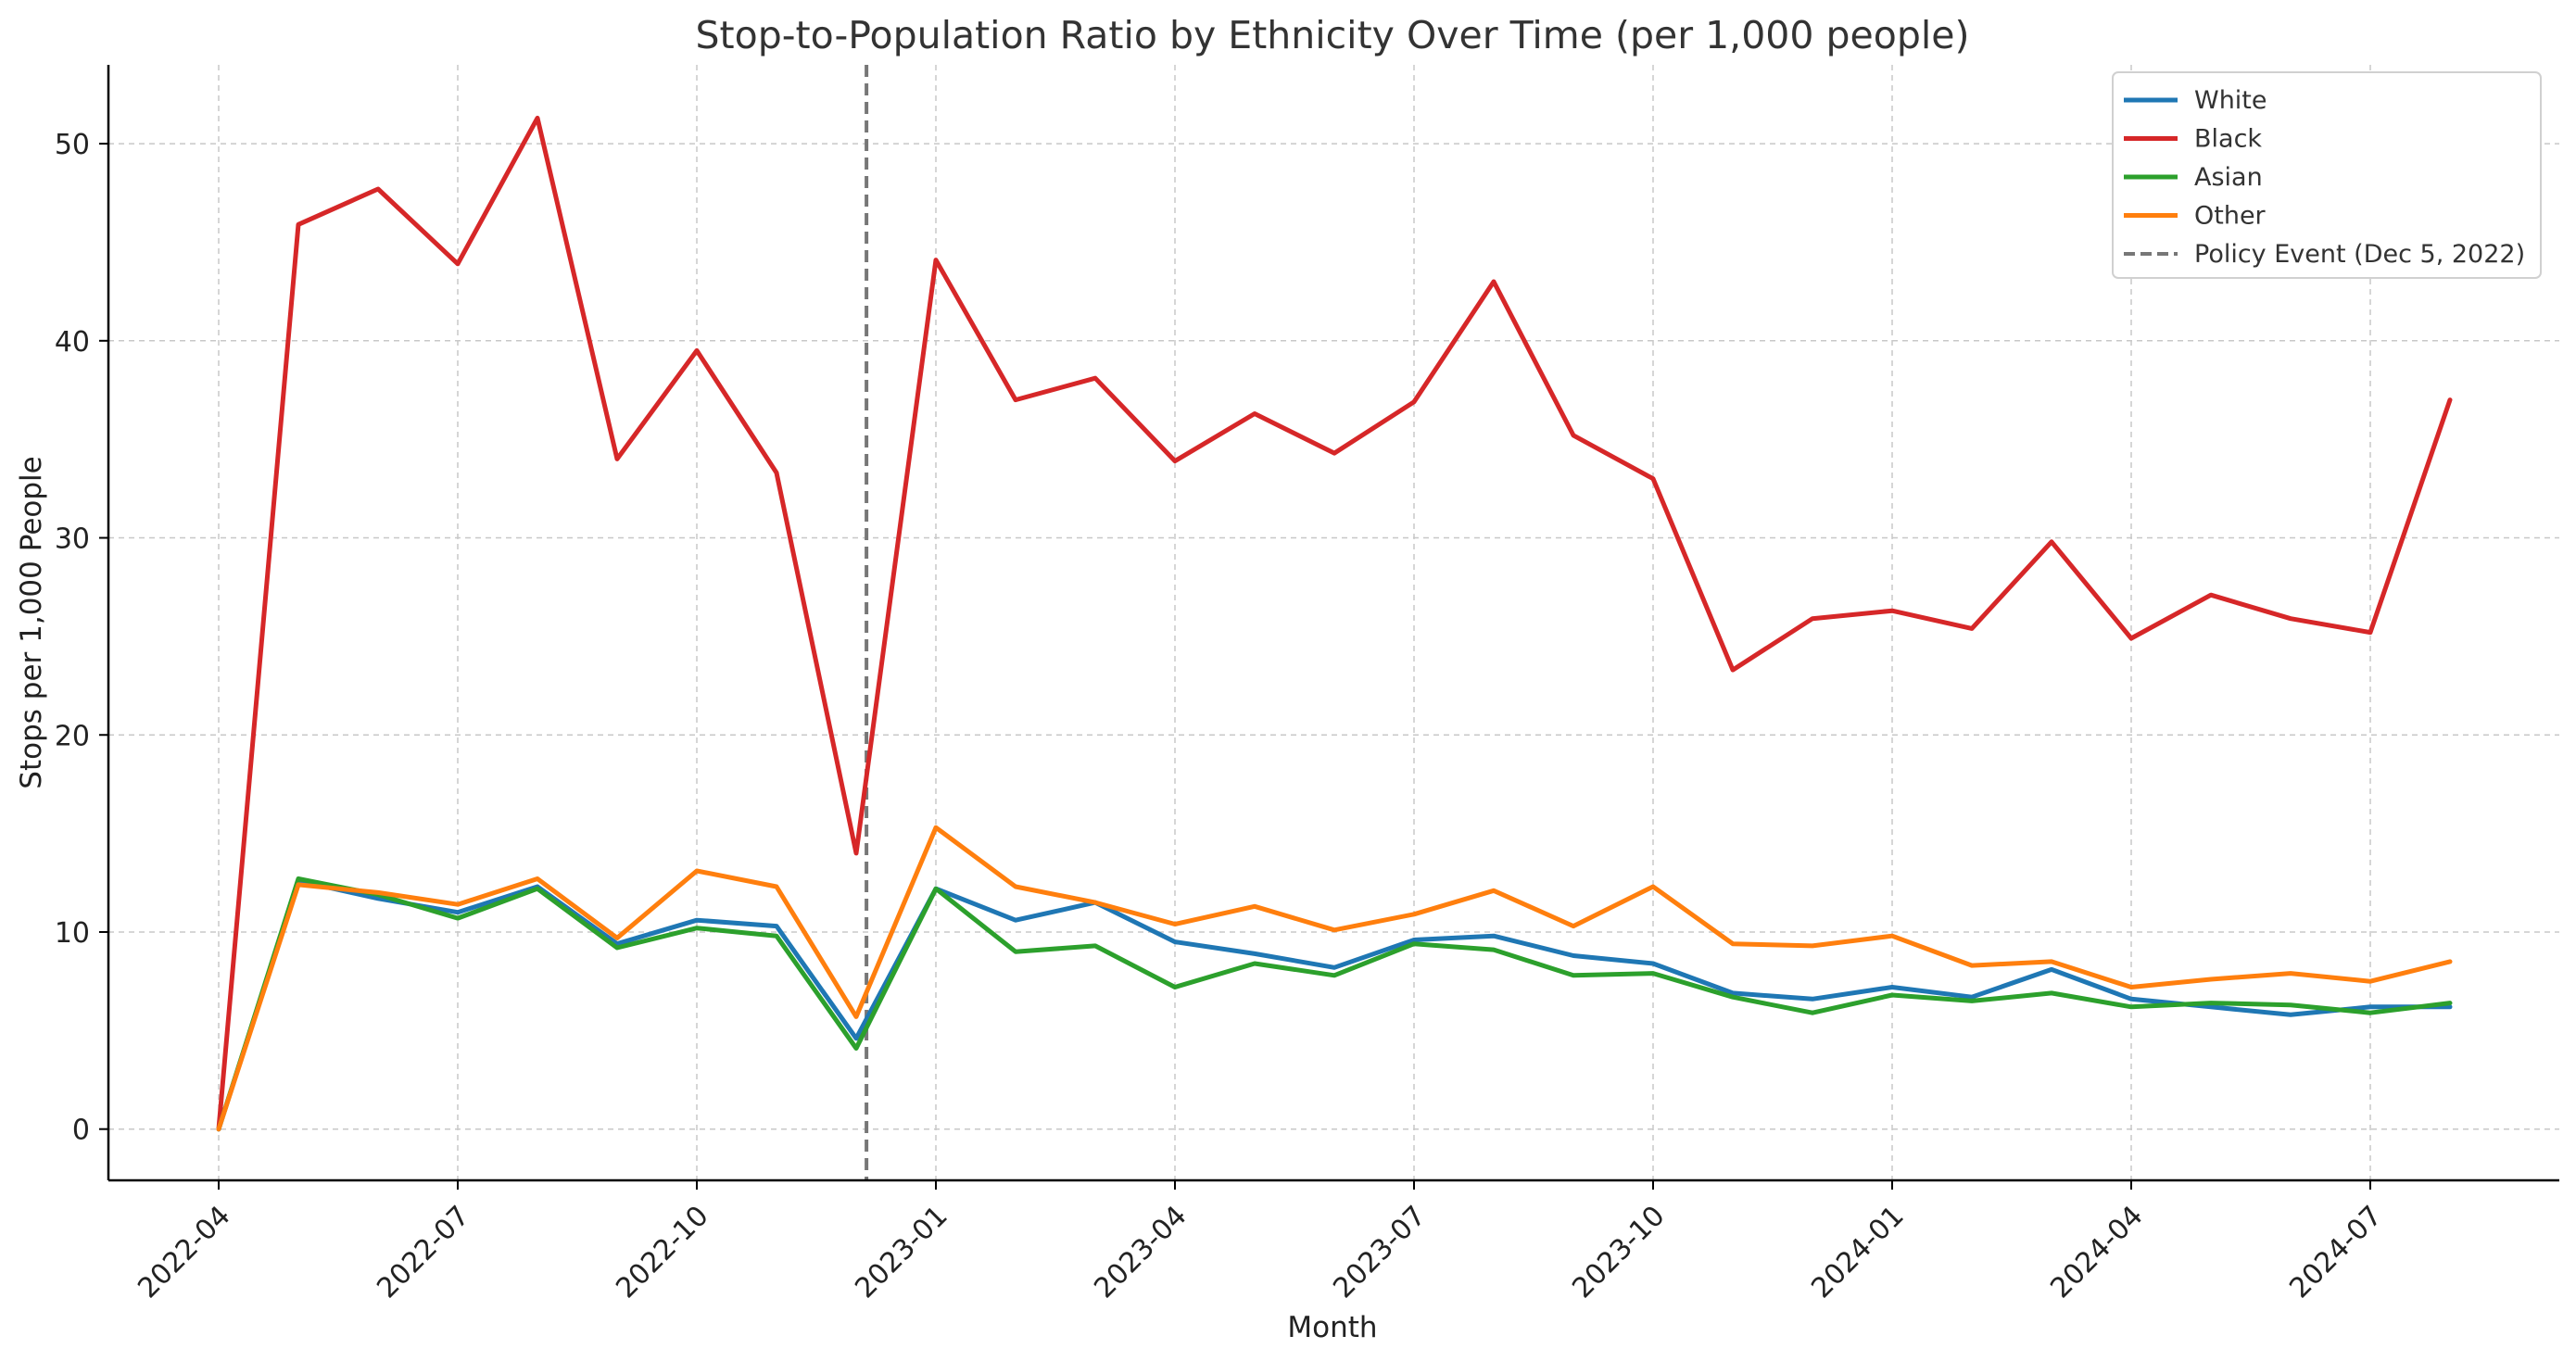 This screenshot has height=1361, width=2576. I want to click on y-tick-label: 30, so click(72, 540).